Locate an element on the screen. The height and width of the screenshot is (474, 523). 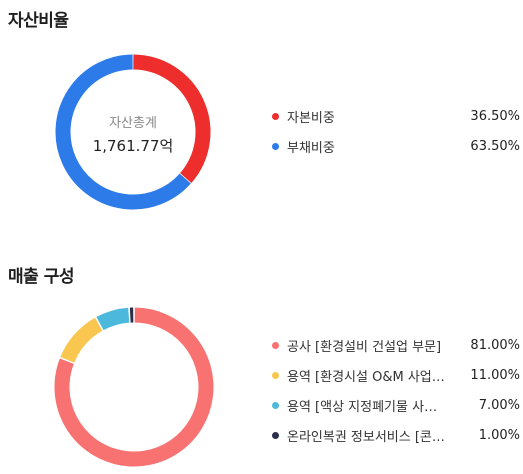
sales-legend-item: 용역 [액상 지정폐기물 사… 7.00% is located at coordinates (396, 405).